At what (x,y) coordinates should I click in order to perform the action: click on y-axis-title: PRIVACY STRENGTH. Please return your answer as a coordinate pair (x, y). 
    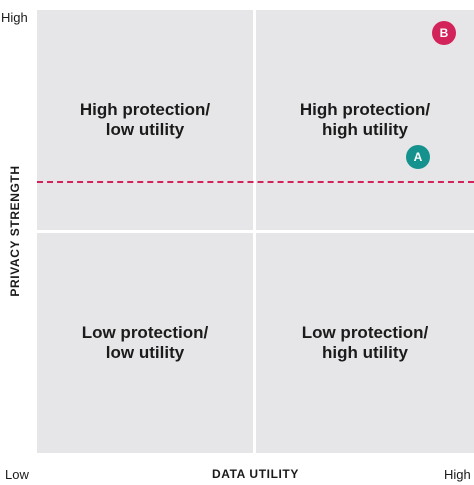
    Looking at the image, I should click on (15, 231).